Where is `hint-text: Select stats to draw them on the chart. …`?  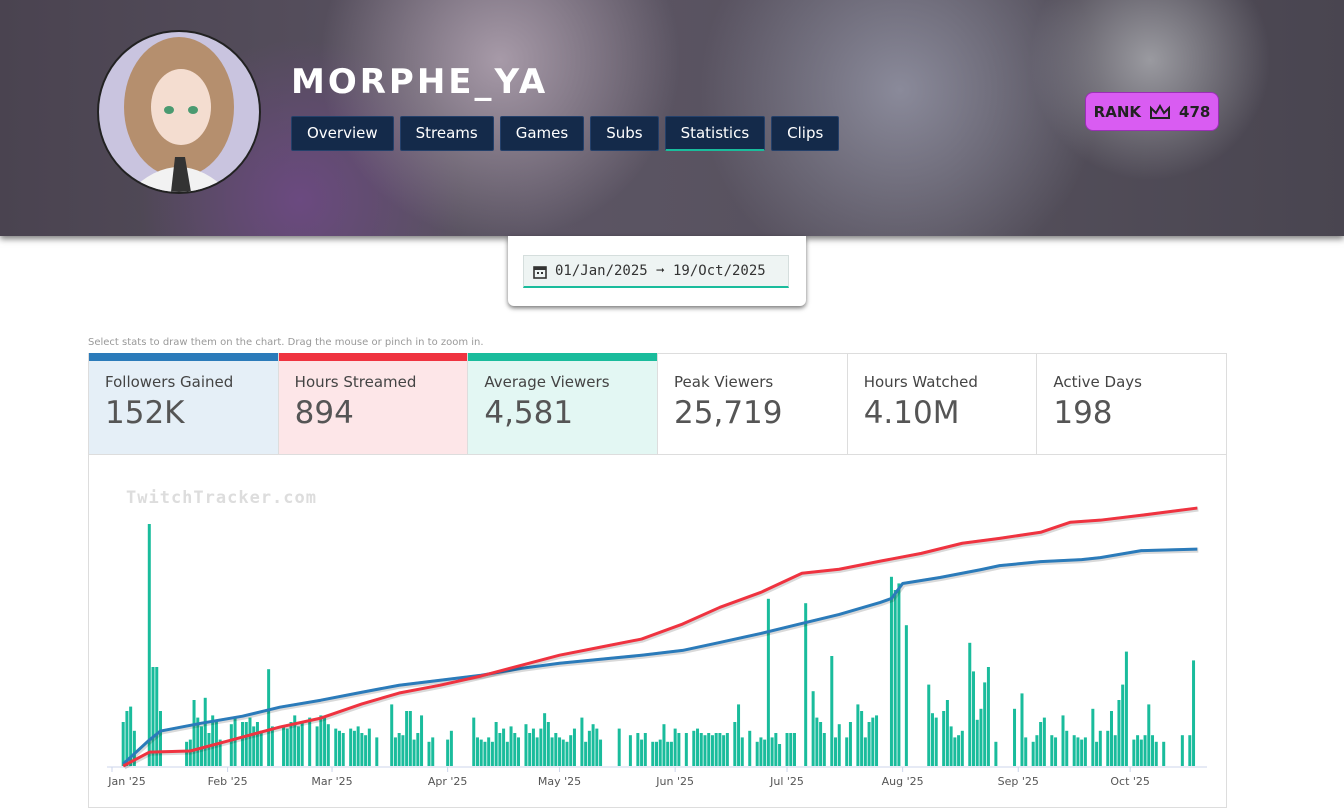
hint-text: Select stats to draw them on the chart. … is located at coordinates (286, 342).